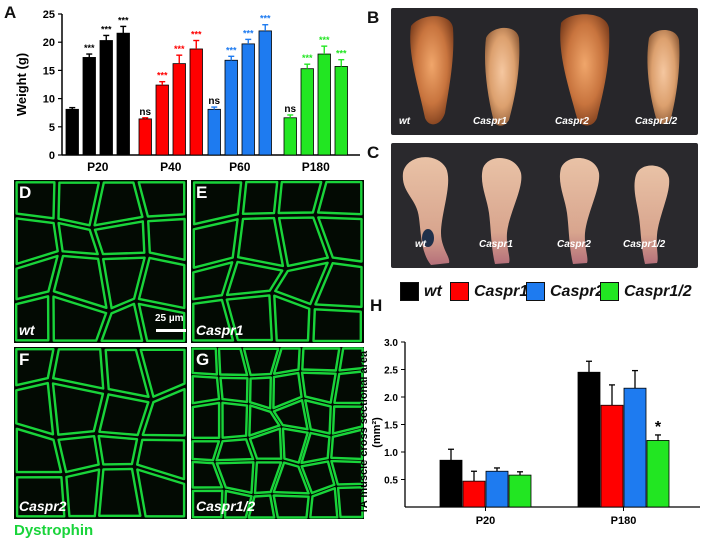 This screenshot has width=704, height=549. What do you see at coordinates (49, 100) in the screenshot?
I see `y-tick-label-2: 10` at bounding box center [49, 100].